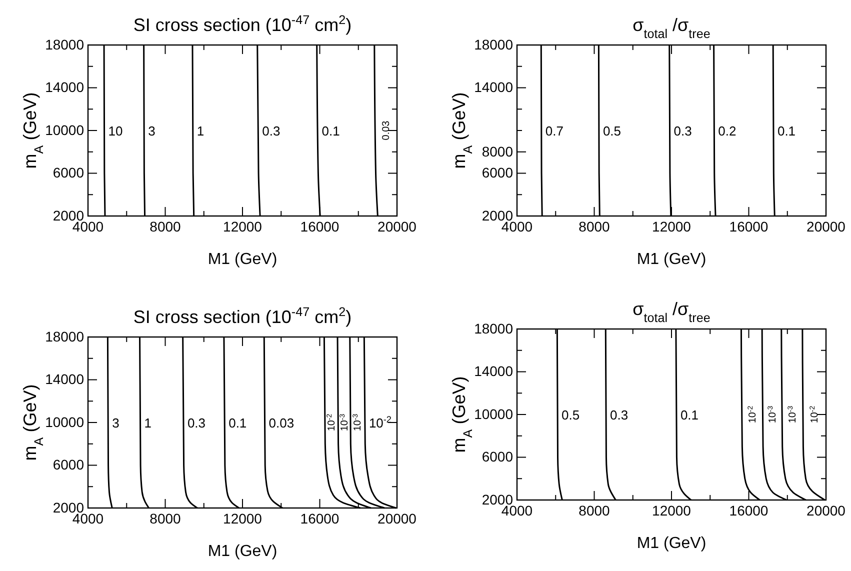 The height and width of the screenshot is (571, 851). What do you see at coordinates (115, 131) in the screenshot?
I see `series-label: 10` at bounding box center [115, 131].